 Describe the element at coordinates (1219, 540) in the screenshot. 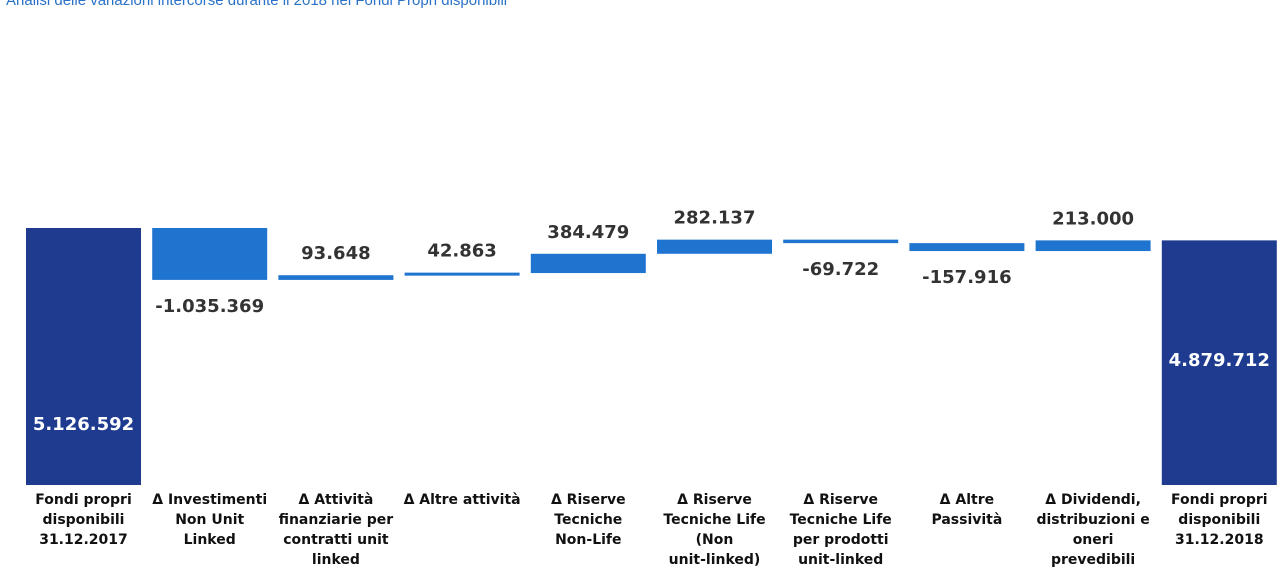

I see `category-label-line: 31.12.2018` at that location.